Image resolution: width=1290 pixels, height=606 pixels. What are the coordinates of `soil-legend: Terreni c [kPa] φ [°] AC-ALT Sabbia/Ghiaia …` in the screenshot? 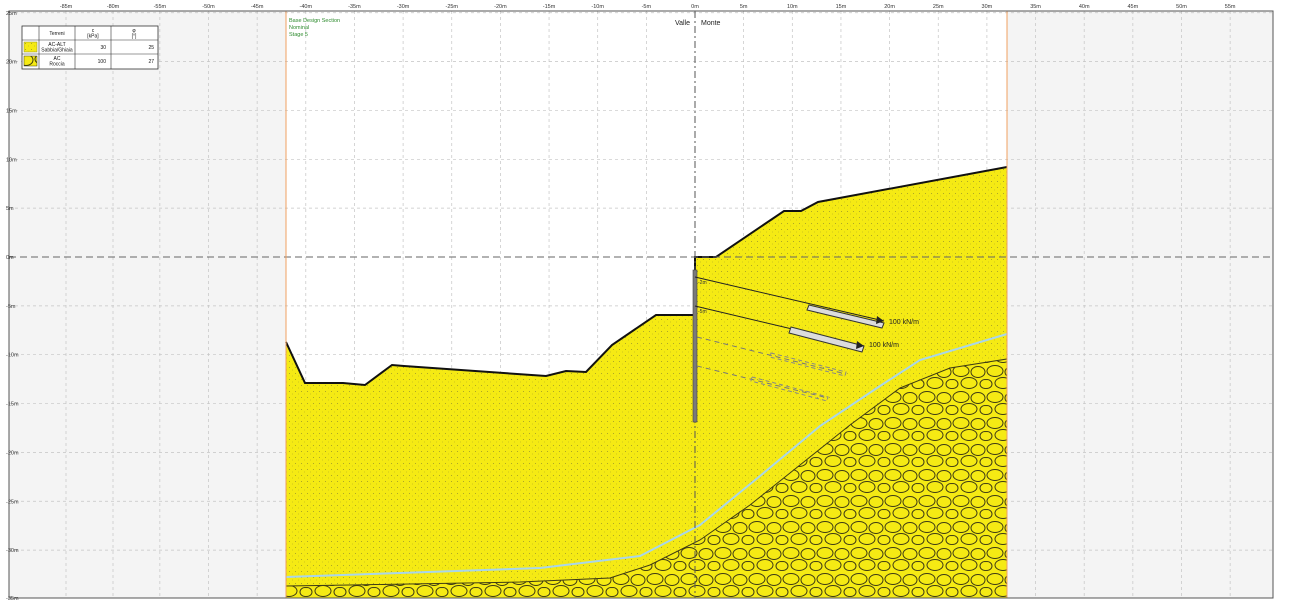 It's located at (90, 47).